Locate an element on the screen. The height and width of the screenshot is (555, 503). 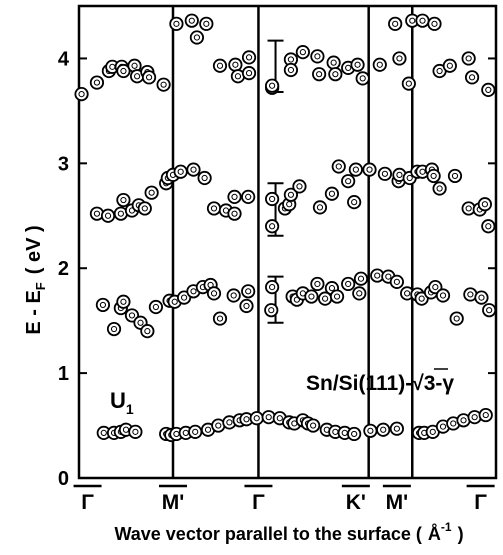
y-tick-labels: 0 1 2 3 4 is located at coordinates (64, 269).